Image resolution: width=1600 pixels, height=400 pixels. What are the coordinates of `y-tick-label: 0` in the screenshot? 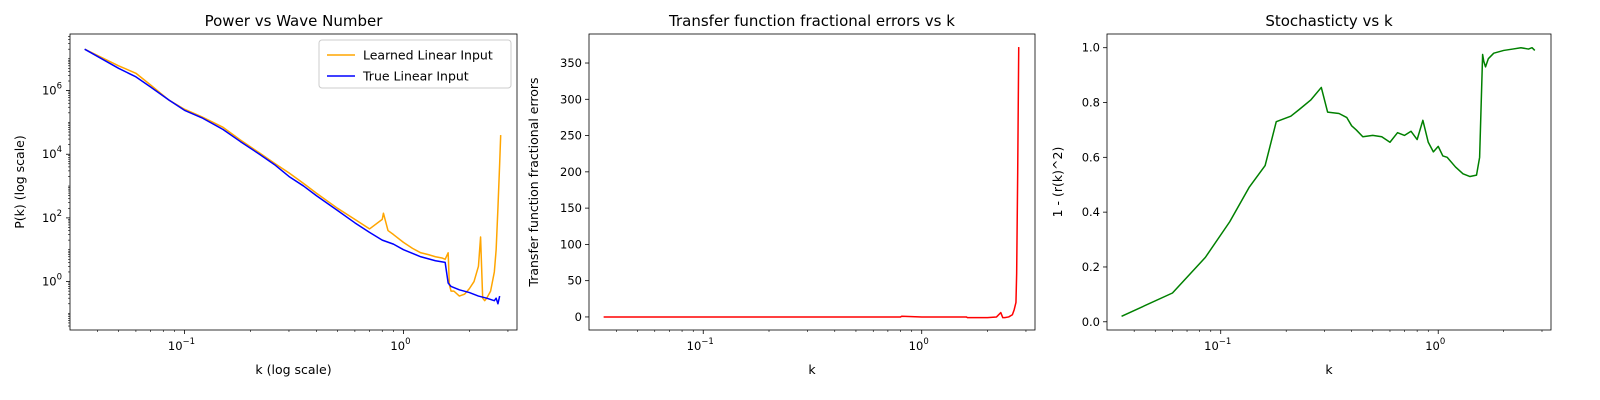 It's located at (578, 317).